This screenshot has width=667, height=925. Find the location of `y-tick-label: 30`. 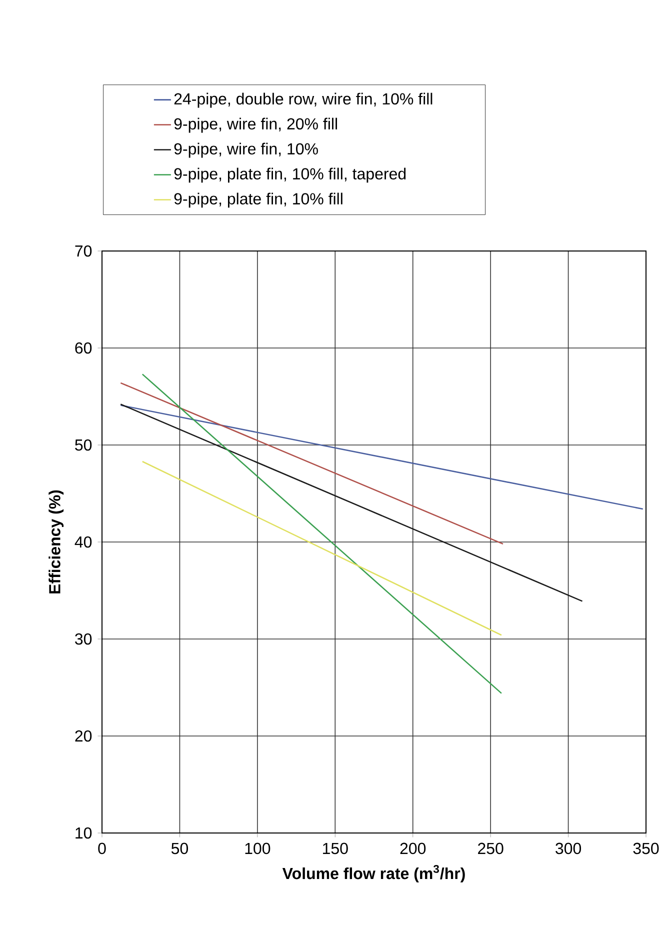

y-tick-label: 30 is located at coordinates (83, 639).